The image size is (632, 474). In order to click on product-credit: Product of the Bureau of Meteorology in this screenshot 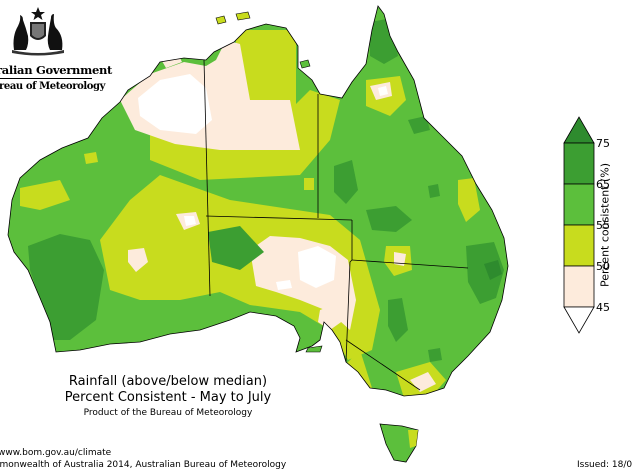, I will do `click(168, 413)`.